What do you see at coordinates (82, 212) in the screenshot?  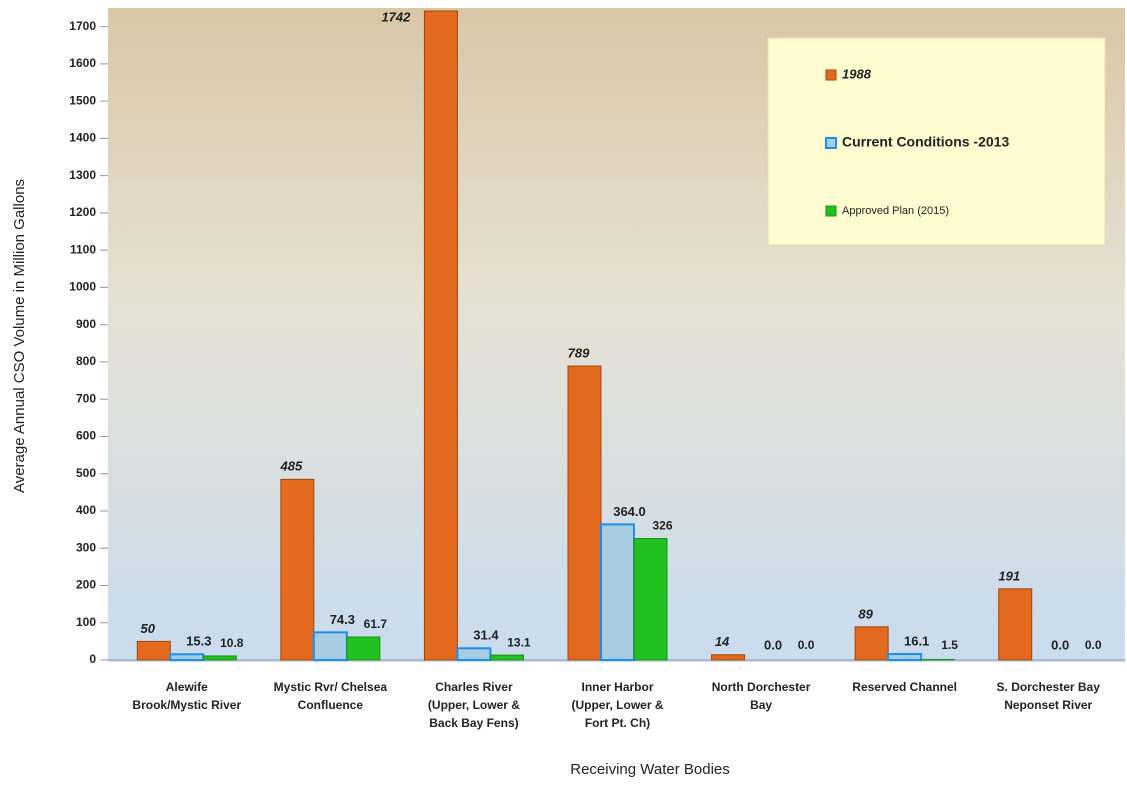 I see `y-tick-label: 1200` at bounding box center [82, 212].